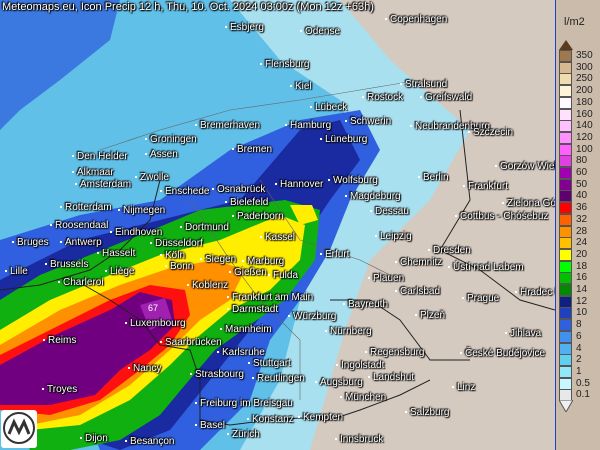 The height and width of the screenshot is (450, 600). What do you see at coordinates (363, 365) in the screenshot?
I see `city-name: Ingolstadt` at bounding box center [363, 365].